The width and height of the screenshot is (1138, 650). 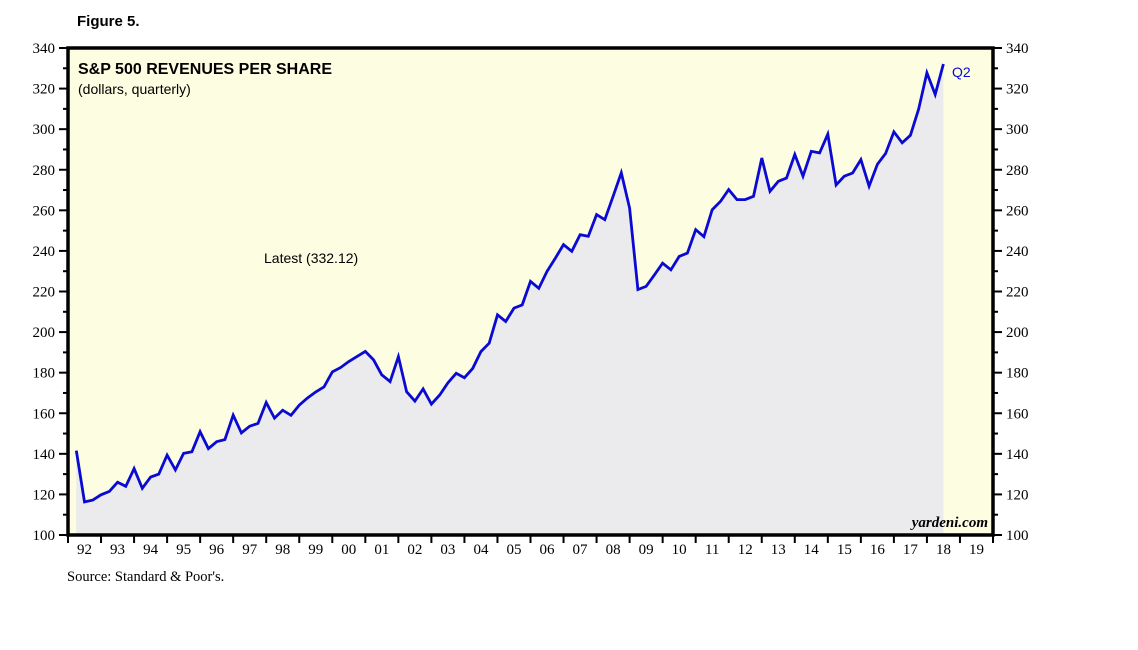 What do you see at coordinates (315, 550) in the screenshot?
I see `x-tick-label: 99` at bounding box center [315, 550].